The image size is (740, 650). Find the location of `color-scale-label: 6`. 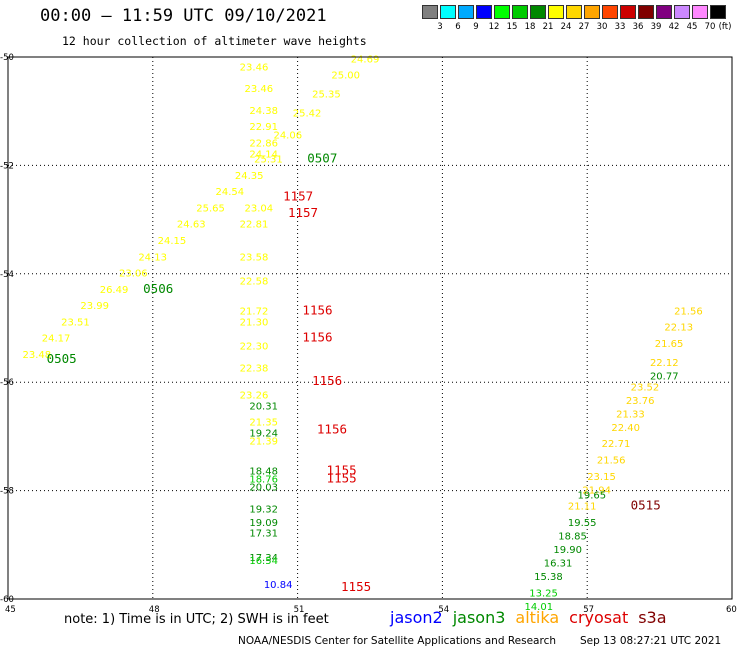

color-scale-label: 6 is located at coordinates (458, 27).